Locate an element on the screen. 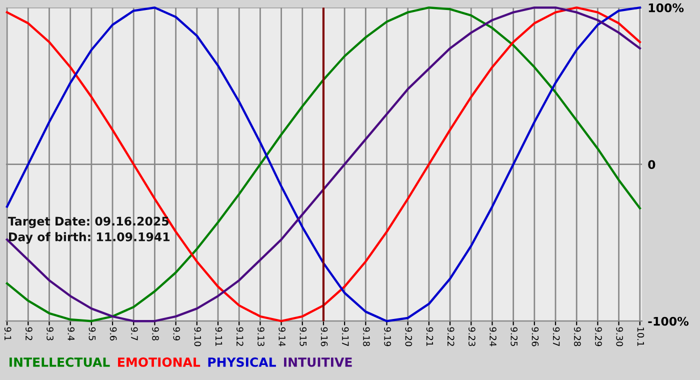 This screenshot has width=700, height=380. x-tick-label: 9.12 is located at coordinates (240, 336).